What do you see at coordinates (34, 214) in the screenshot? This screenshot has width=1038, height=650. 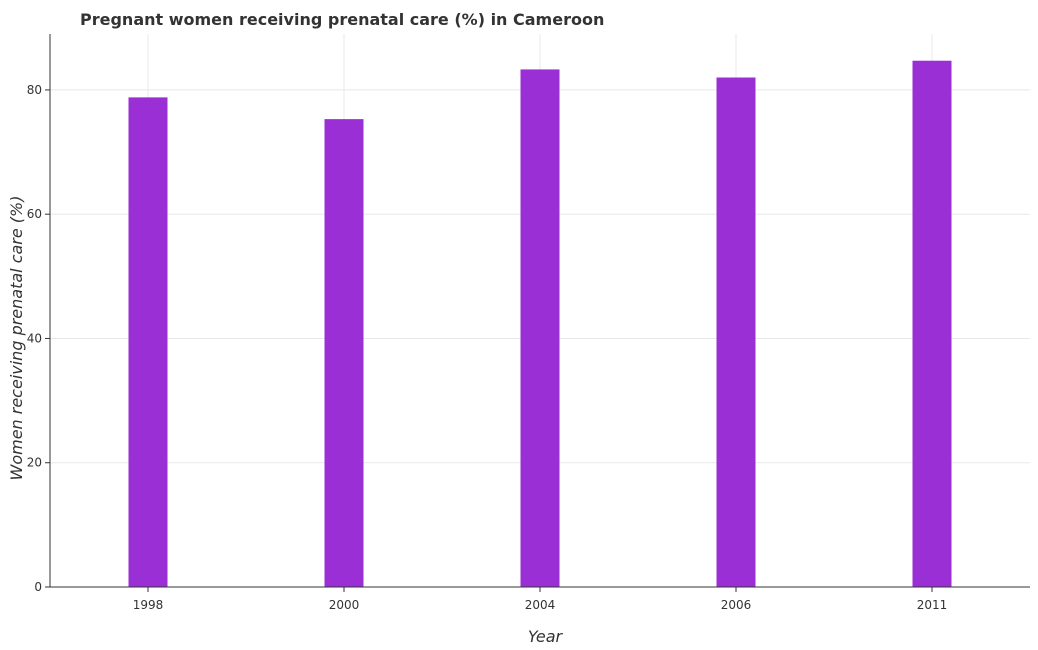 I see `y-tick-label: 60` at bounding box center [34, 214].